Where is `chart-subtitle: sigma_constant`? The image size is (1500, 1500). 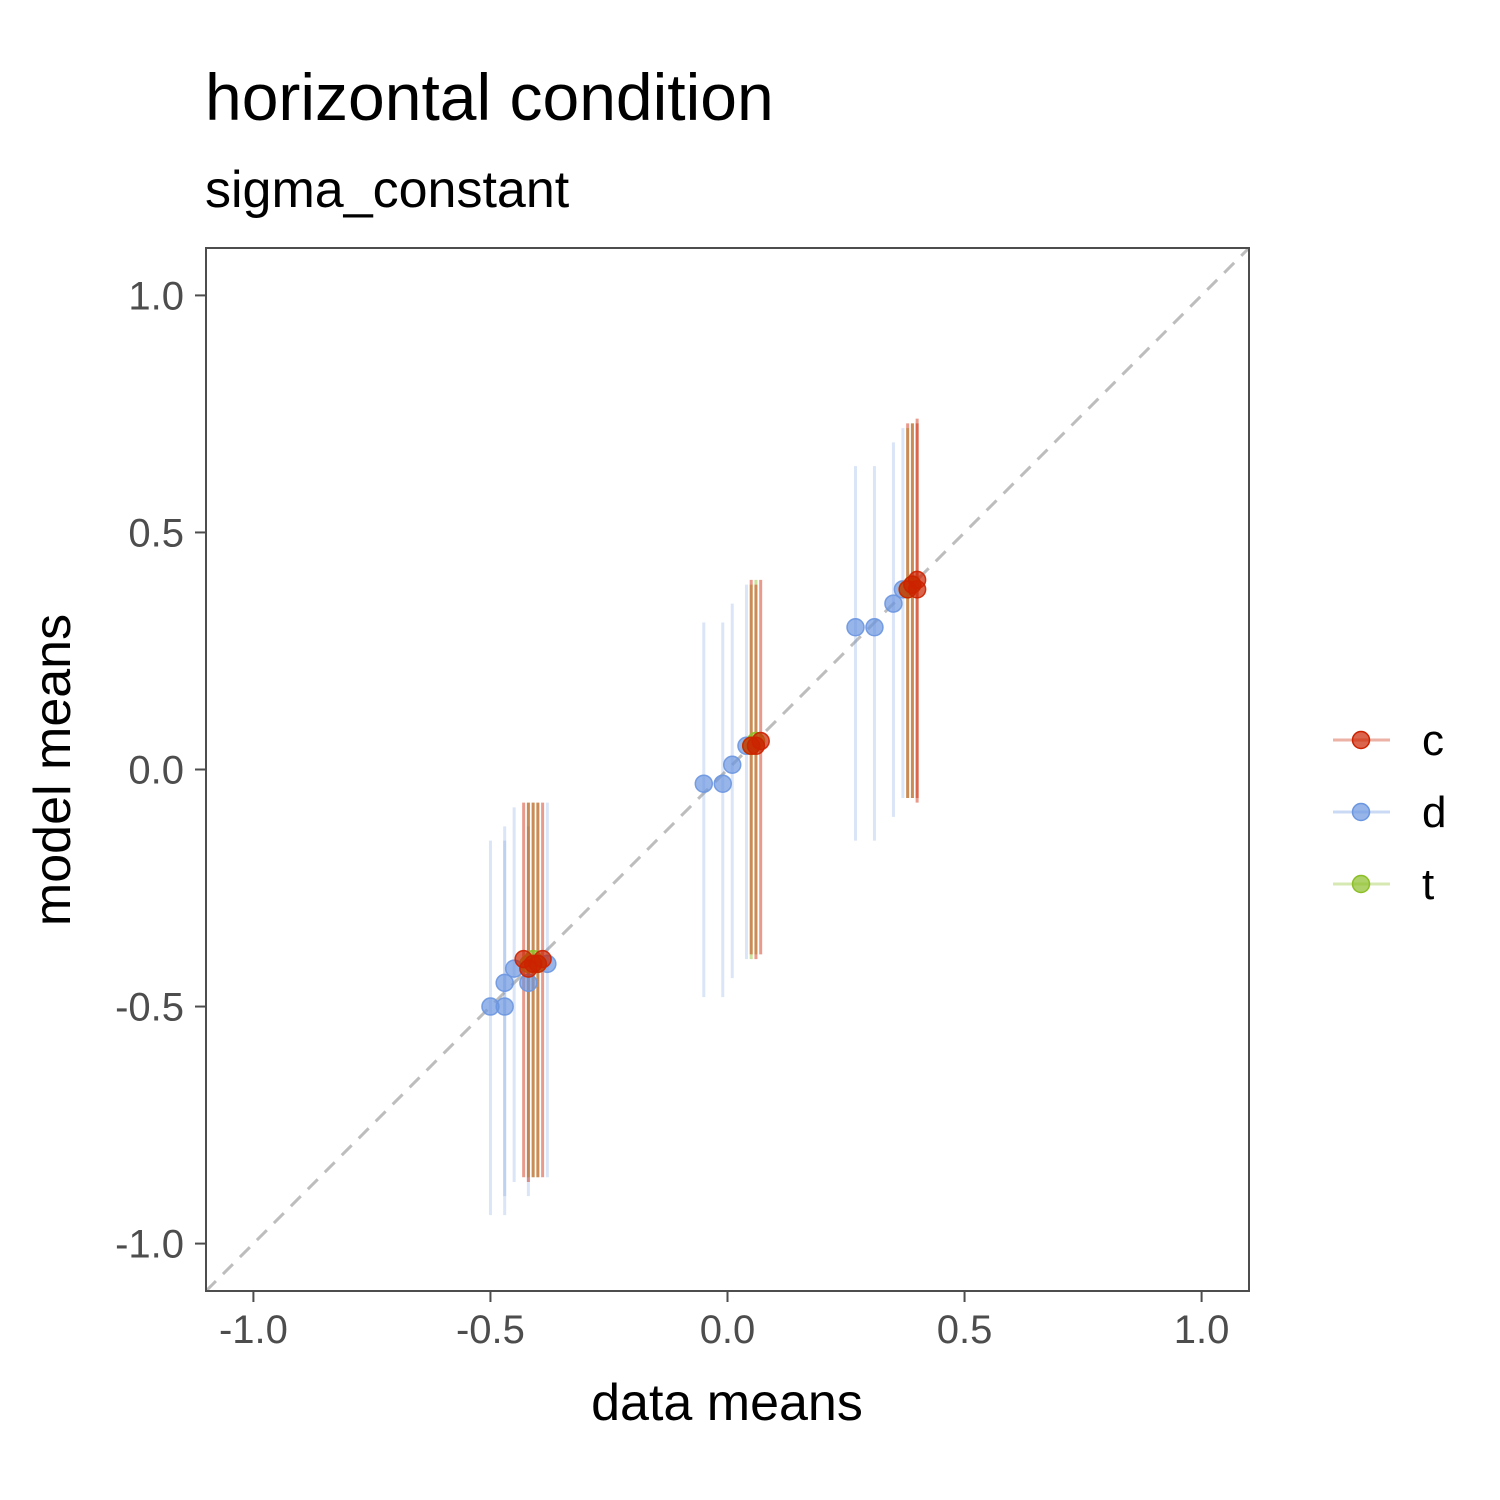 chart-subtitle: sigma_constant is located at coordinates (387, 190).